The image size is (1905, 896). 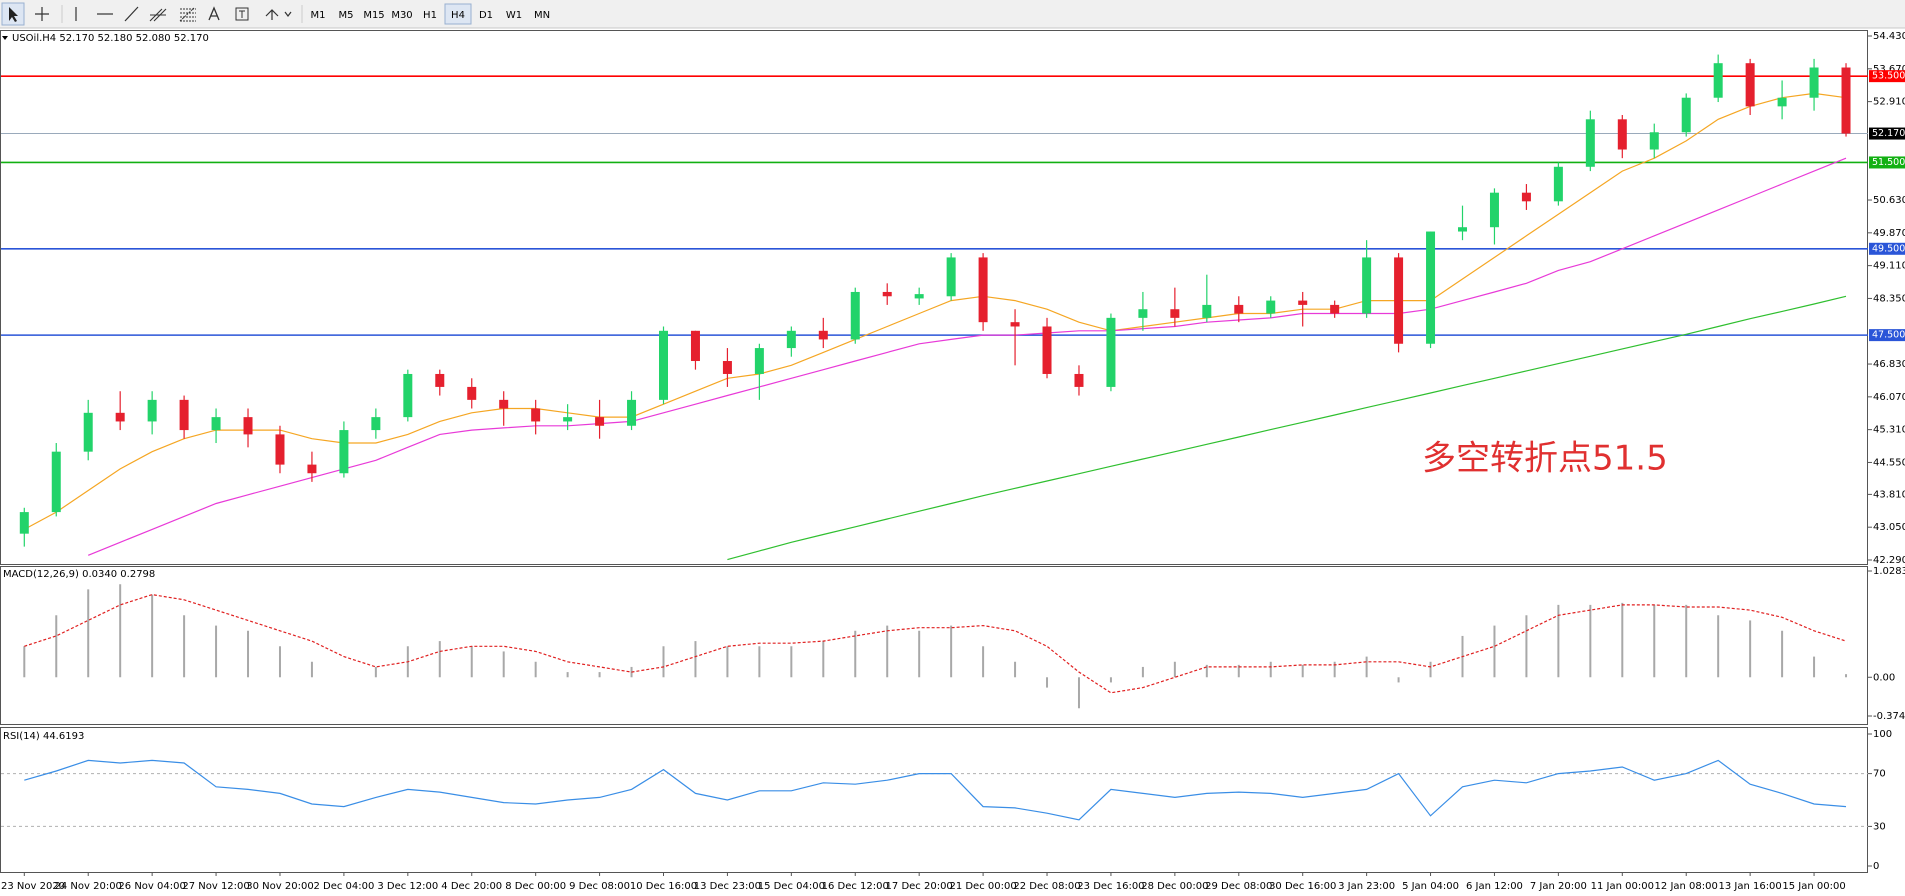 What do you see at coordinates (242, 14) in the screenshot?
I see `label-tool` at bounding box center [242, 14].